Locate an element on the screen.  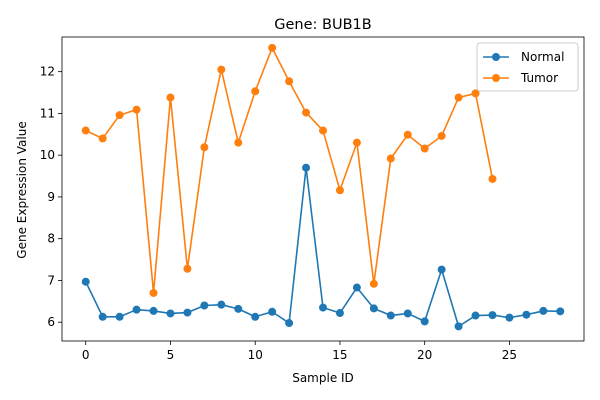
y-tick-label: 11 is located at coordinates (47, 113).